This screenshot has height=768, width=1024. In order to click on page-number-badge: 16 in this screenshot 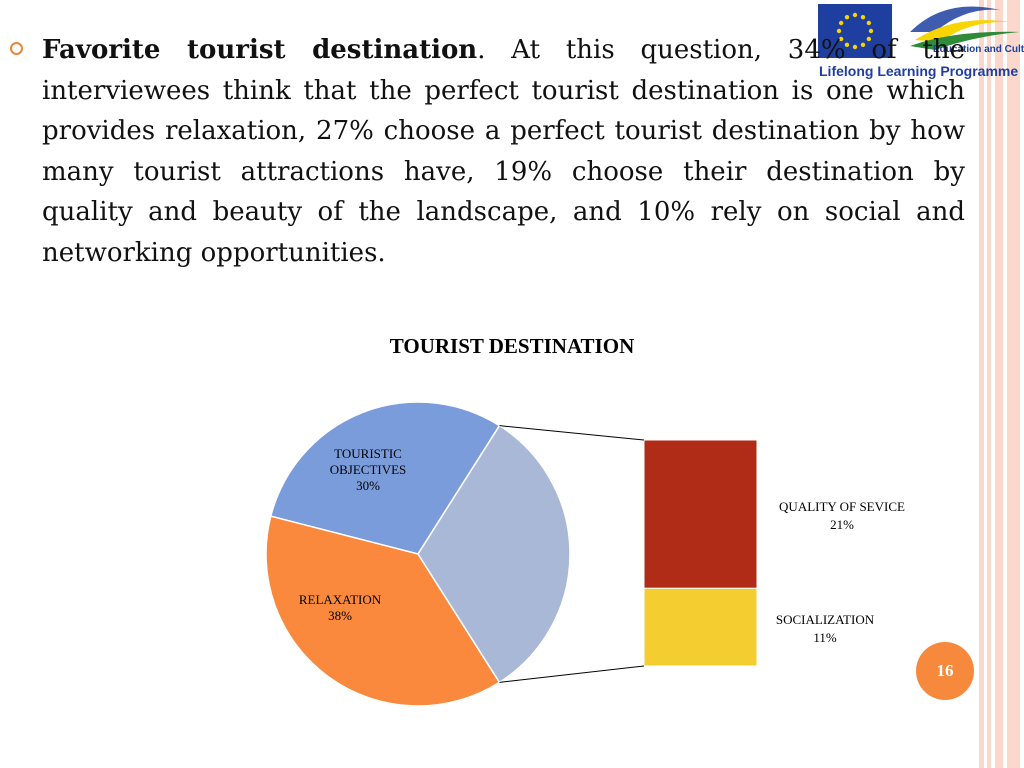, I will do `click(945, 671)`.